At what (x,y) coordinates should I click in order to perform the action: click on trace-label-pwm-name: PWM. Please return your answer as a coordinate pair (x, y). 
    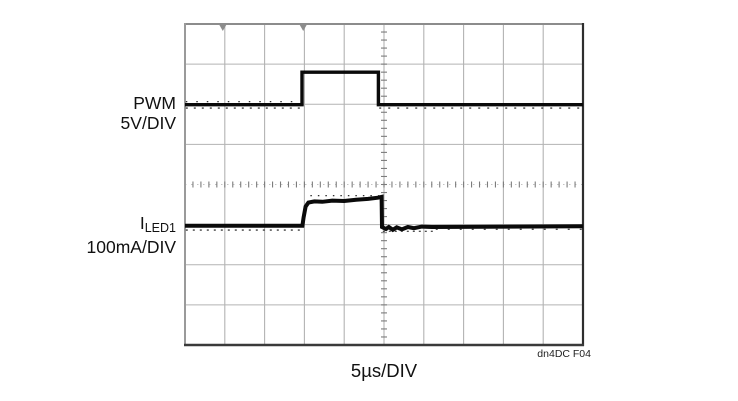
    Looking at the image, I should click on (154, 103).